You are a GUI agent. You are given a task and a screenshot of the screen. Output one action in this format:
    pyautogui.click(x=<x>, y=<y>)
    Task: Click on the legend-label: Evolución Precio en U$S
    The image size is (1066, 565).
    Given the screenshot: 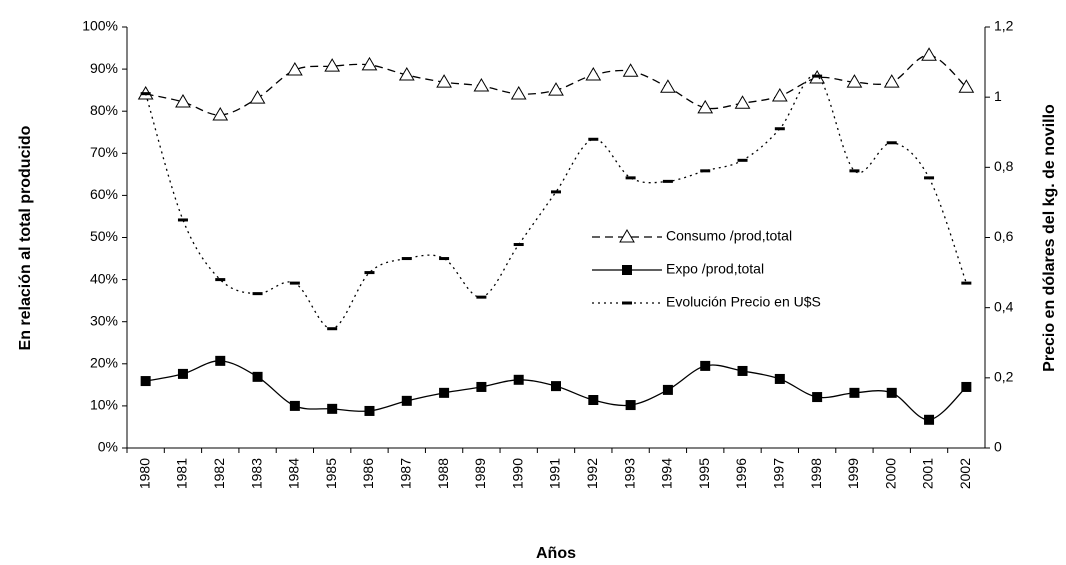 What is the action you would take?
    pyautogui.click(x=743, y=302)
    